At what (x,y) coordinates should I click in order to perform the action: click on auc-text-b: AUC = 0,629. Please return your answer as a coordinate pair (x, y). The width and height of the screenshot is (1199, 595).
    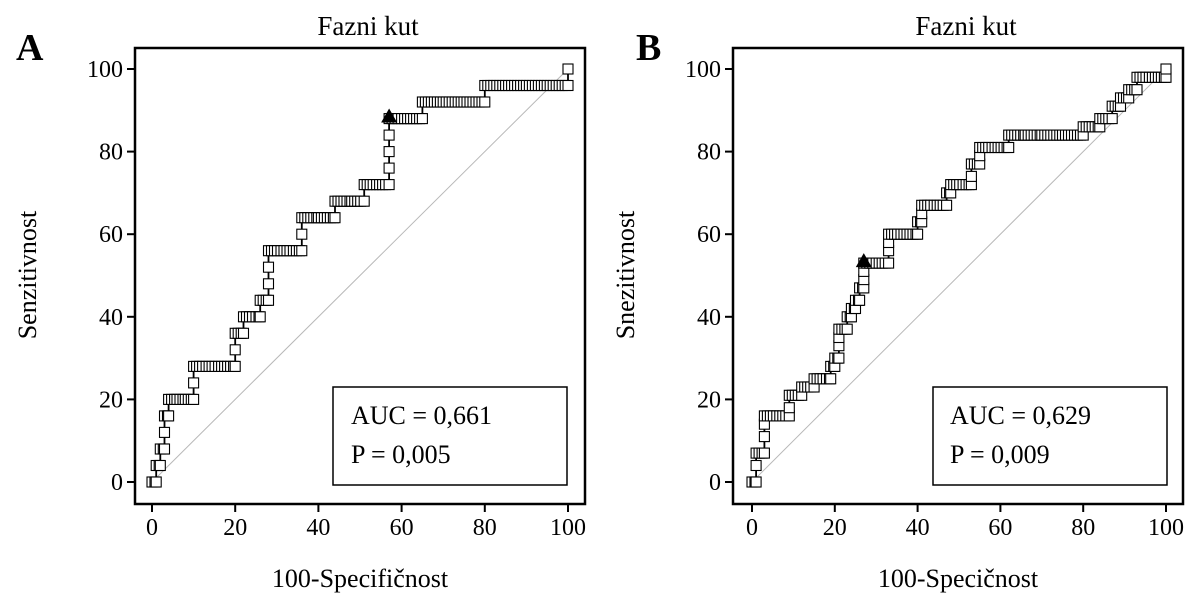
    Looking at the image, I should click on (1020, 415).